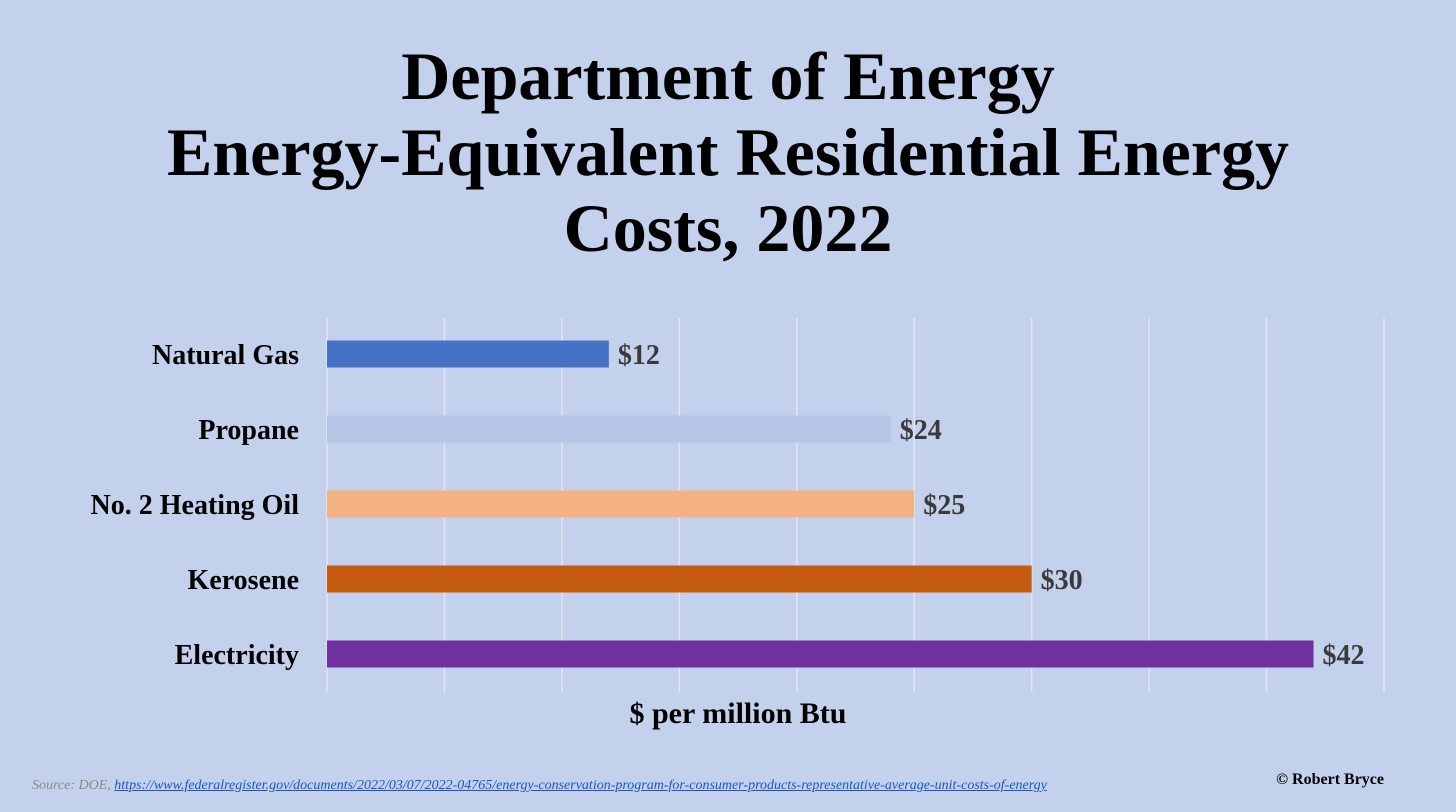  What do you see at coordinates (243, 580) in the screenshot?
I see `category-label: Kerosene` at bounding box center [243, 580].